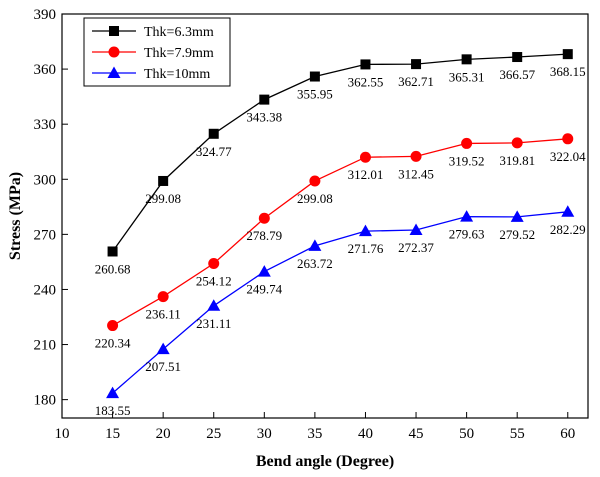  What do you see at coordinates (366, 248) in the screenshot?
I see `data-label: 271.76` at bounding box center [366, 248].